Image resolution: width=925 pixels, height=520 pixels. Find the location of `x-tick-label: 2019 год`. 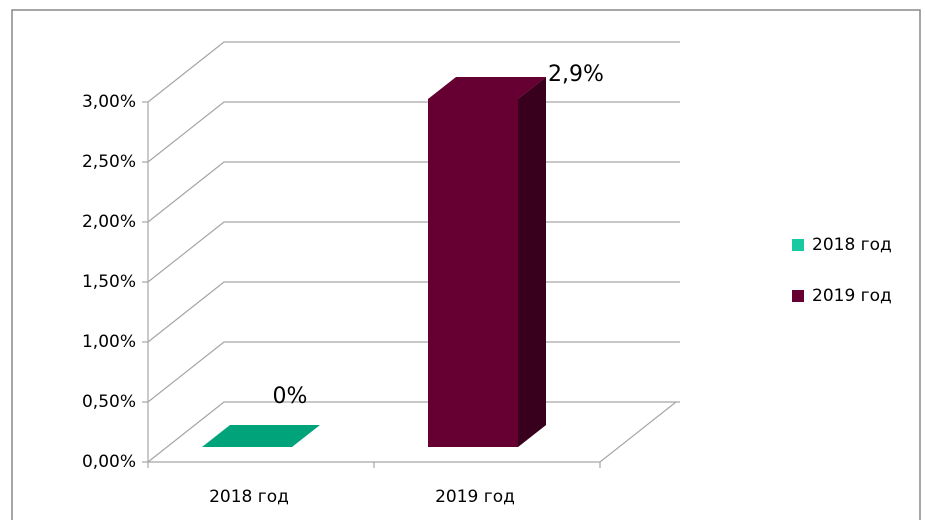

x-tick-label: 2019 год is located at coordinates (475, 497).